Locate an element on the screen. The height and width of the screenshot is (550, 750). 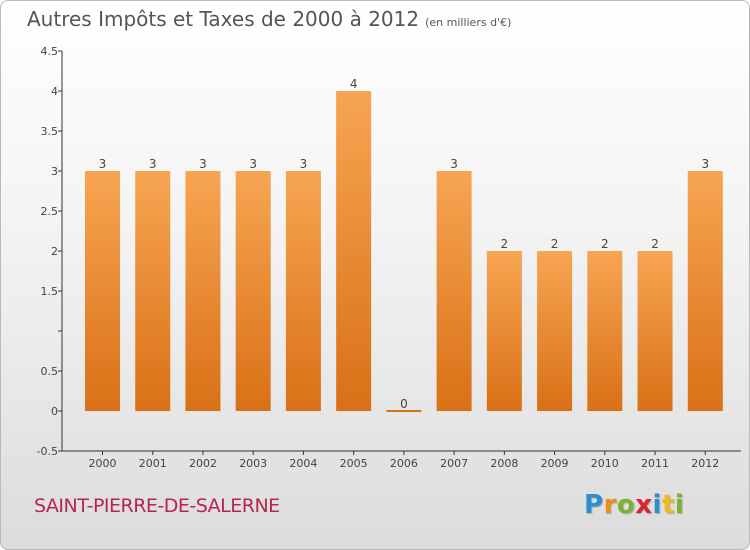
y-tick-label: 2.5 is located at coordinates (50, 211).